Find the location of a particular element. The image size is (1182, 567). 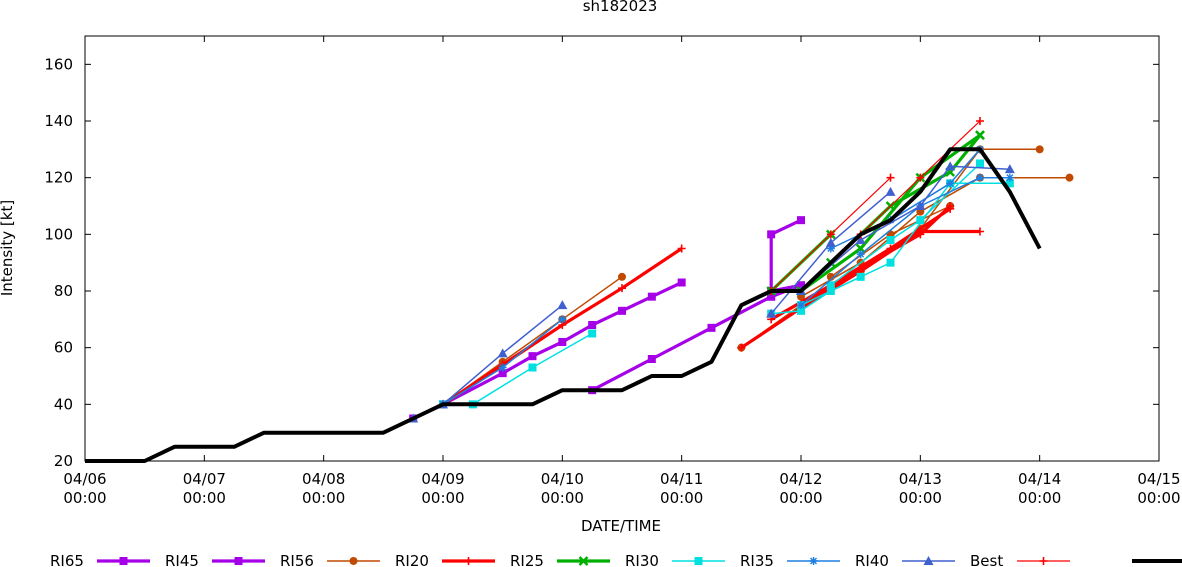

y-tick-label: 40 is located at coordinates (63, 404).